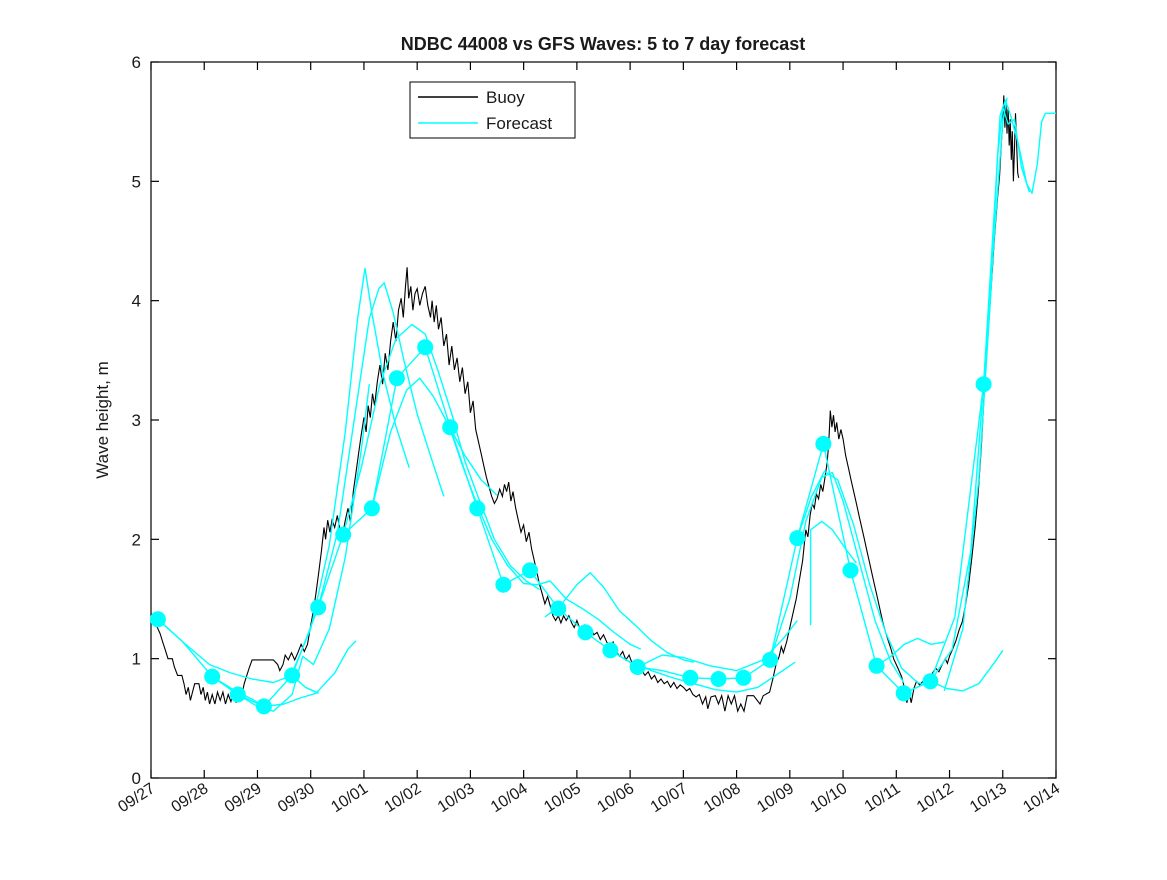  Describe the element at coordinates (136, 62) in the screenshot. I see `y-tick-label: 6` at that location.